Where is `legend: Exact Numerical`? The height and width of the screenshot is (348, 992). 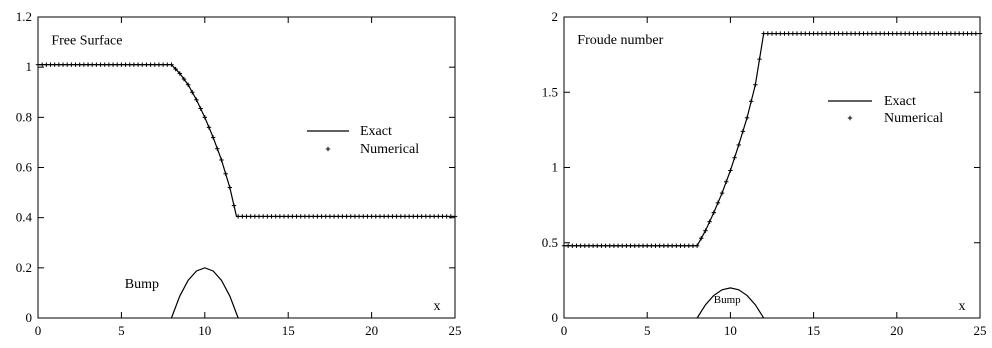
legend: Exact Numerical is located at coordinates (885, 110).